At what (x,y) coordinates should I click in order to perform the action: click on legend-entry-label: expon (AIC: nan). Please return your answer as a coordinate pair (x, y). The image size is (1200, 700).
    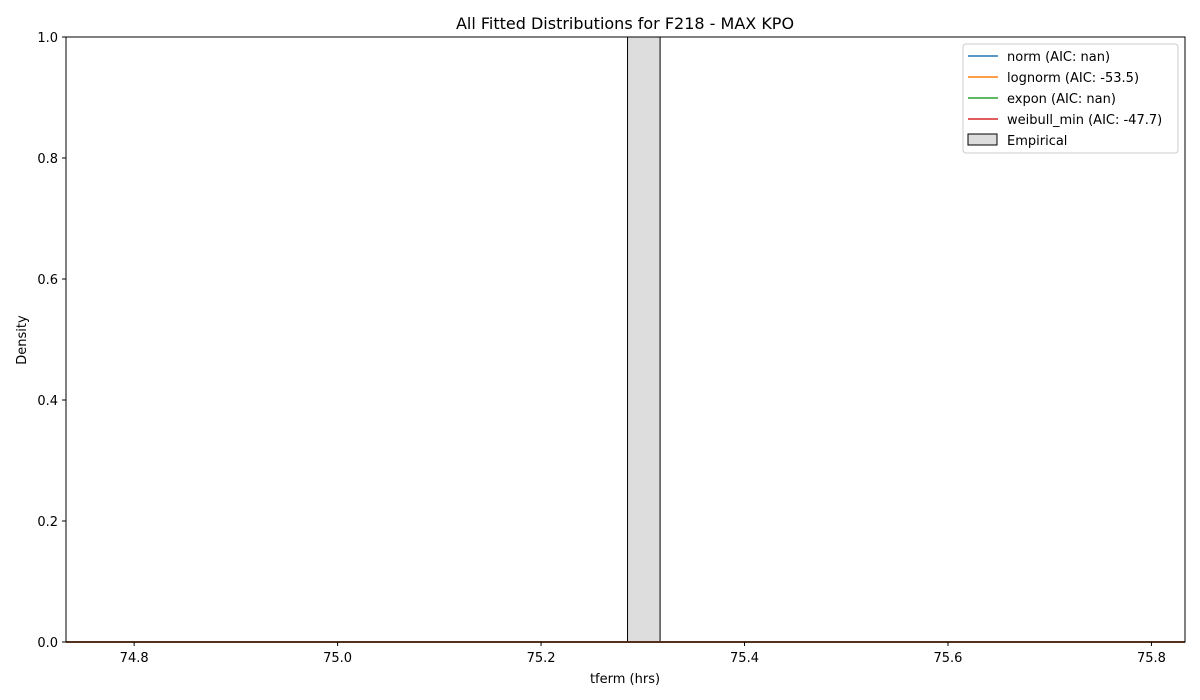
    Looking at the image, I should click on (1061, 99).